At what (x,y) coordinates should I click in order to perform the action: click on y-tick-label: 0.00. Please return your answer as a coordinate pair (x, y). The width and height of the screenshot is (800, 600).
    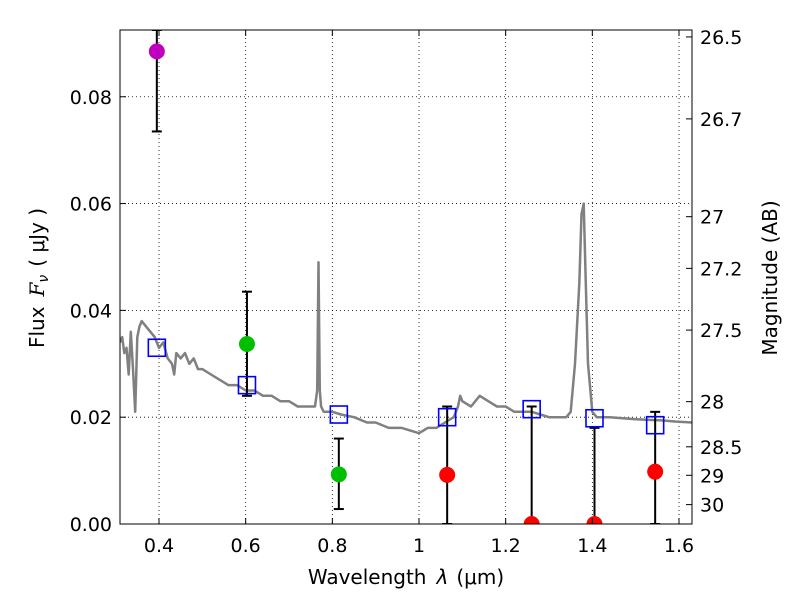
    Looking at the image, I should click on (91, 525).